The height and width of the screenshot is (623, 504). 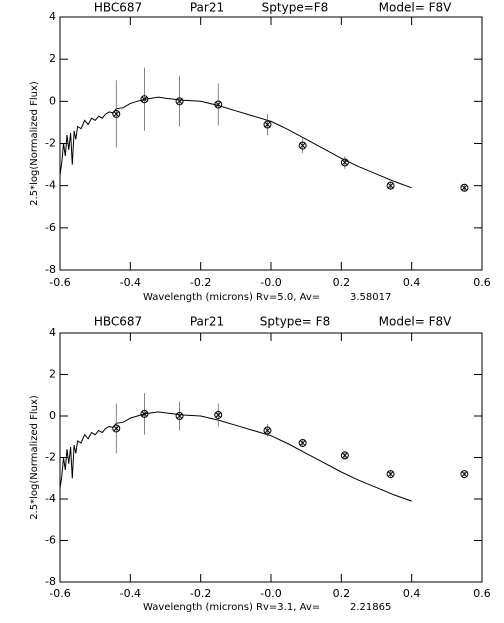 What do you see at coordinates (295, 8) in the screenshot?
I see `title-part: Sptype=F8` at bounding box center [295, 8].